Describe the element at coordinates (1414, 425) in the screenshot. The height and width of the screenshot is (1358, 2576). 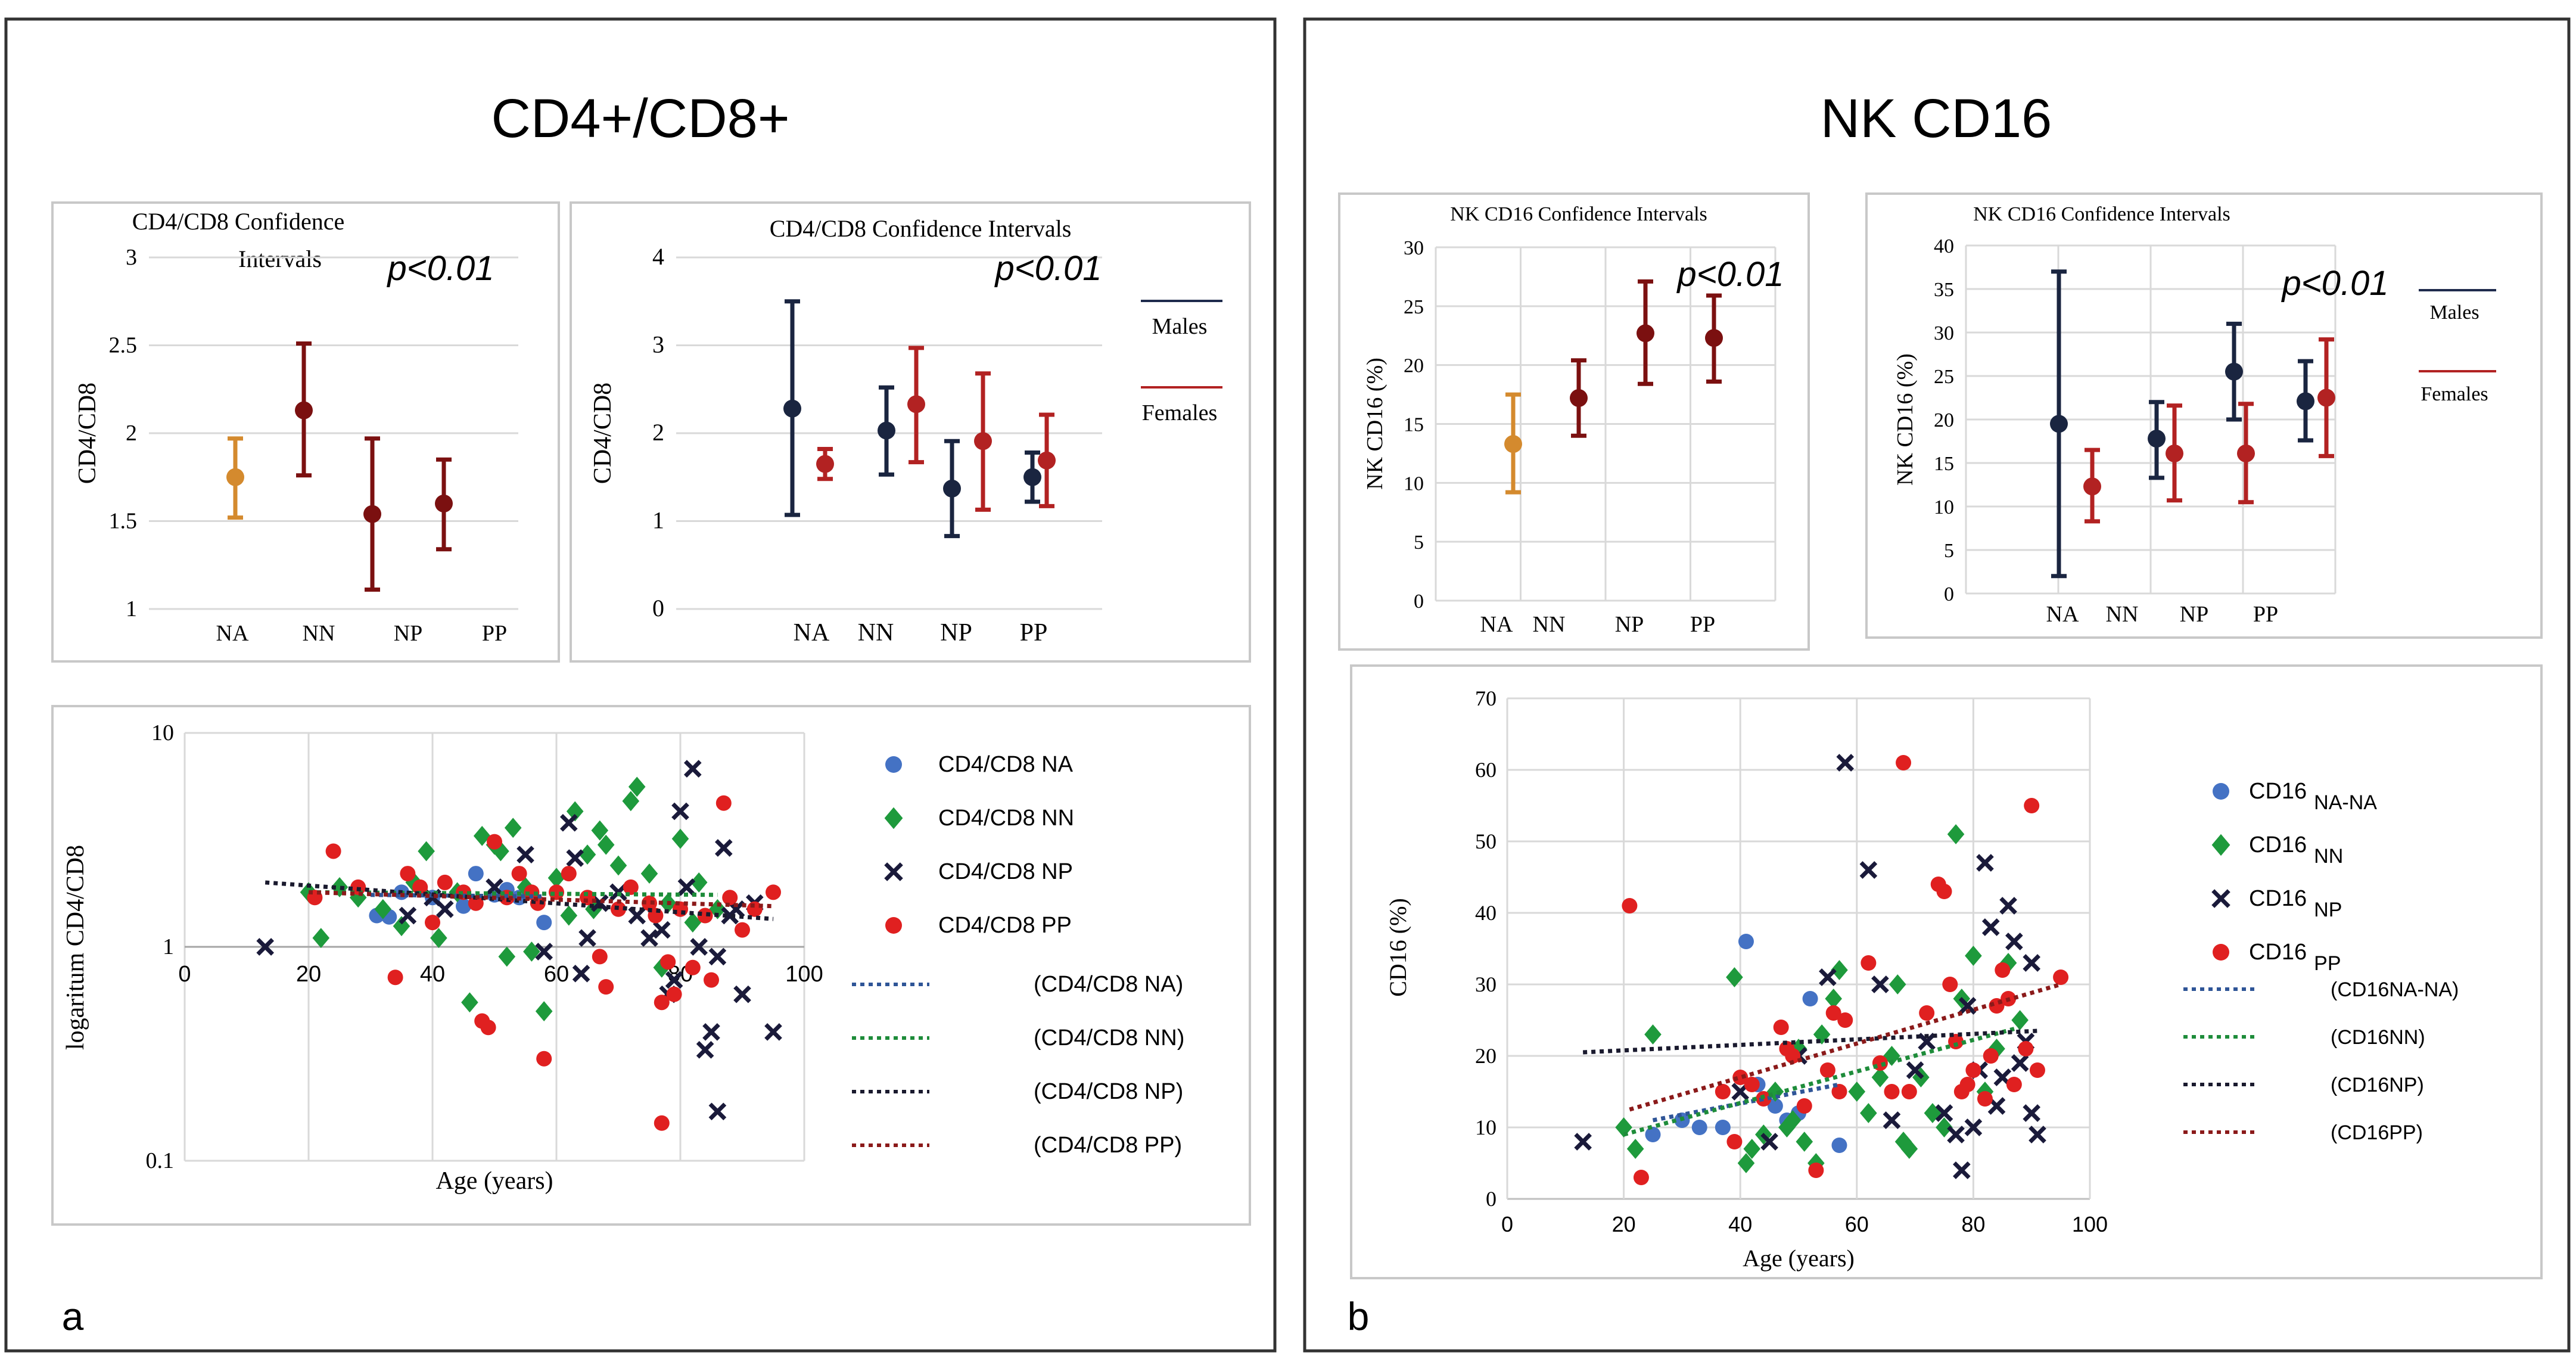
I see `y-tick-label: 15` at that location.